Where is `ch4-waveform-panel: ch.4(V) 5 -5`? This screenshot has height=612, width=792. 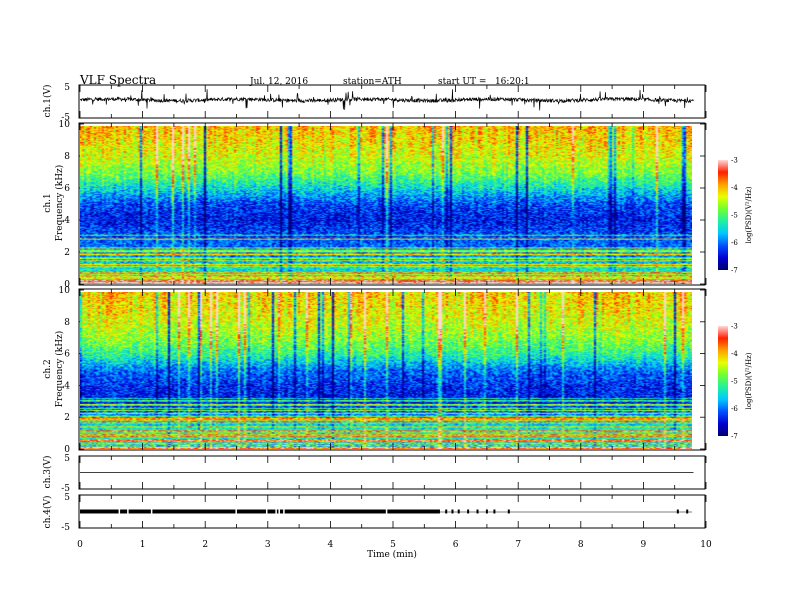 ch4-waveform-panel: ch.4(V) 5 -5 is located at coordinates (374, 513).